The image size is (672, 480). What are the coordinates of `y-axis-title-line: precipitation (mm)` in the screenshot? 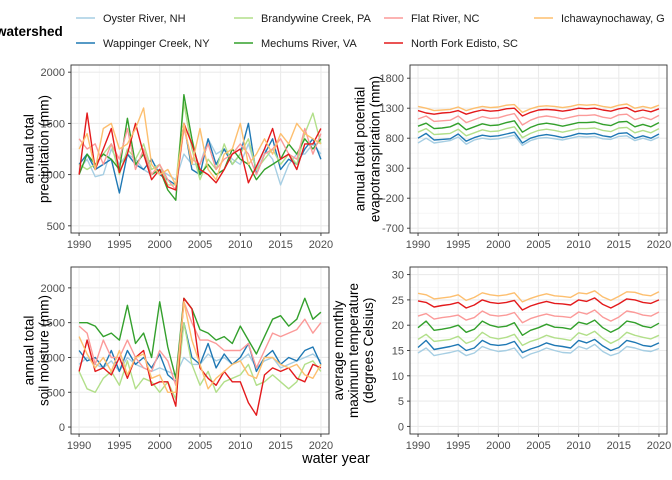 It's located at (44, 149).